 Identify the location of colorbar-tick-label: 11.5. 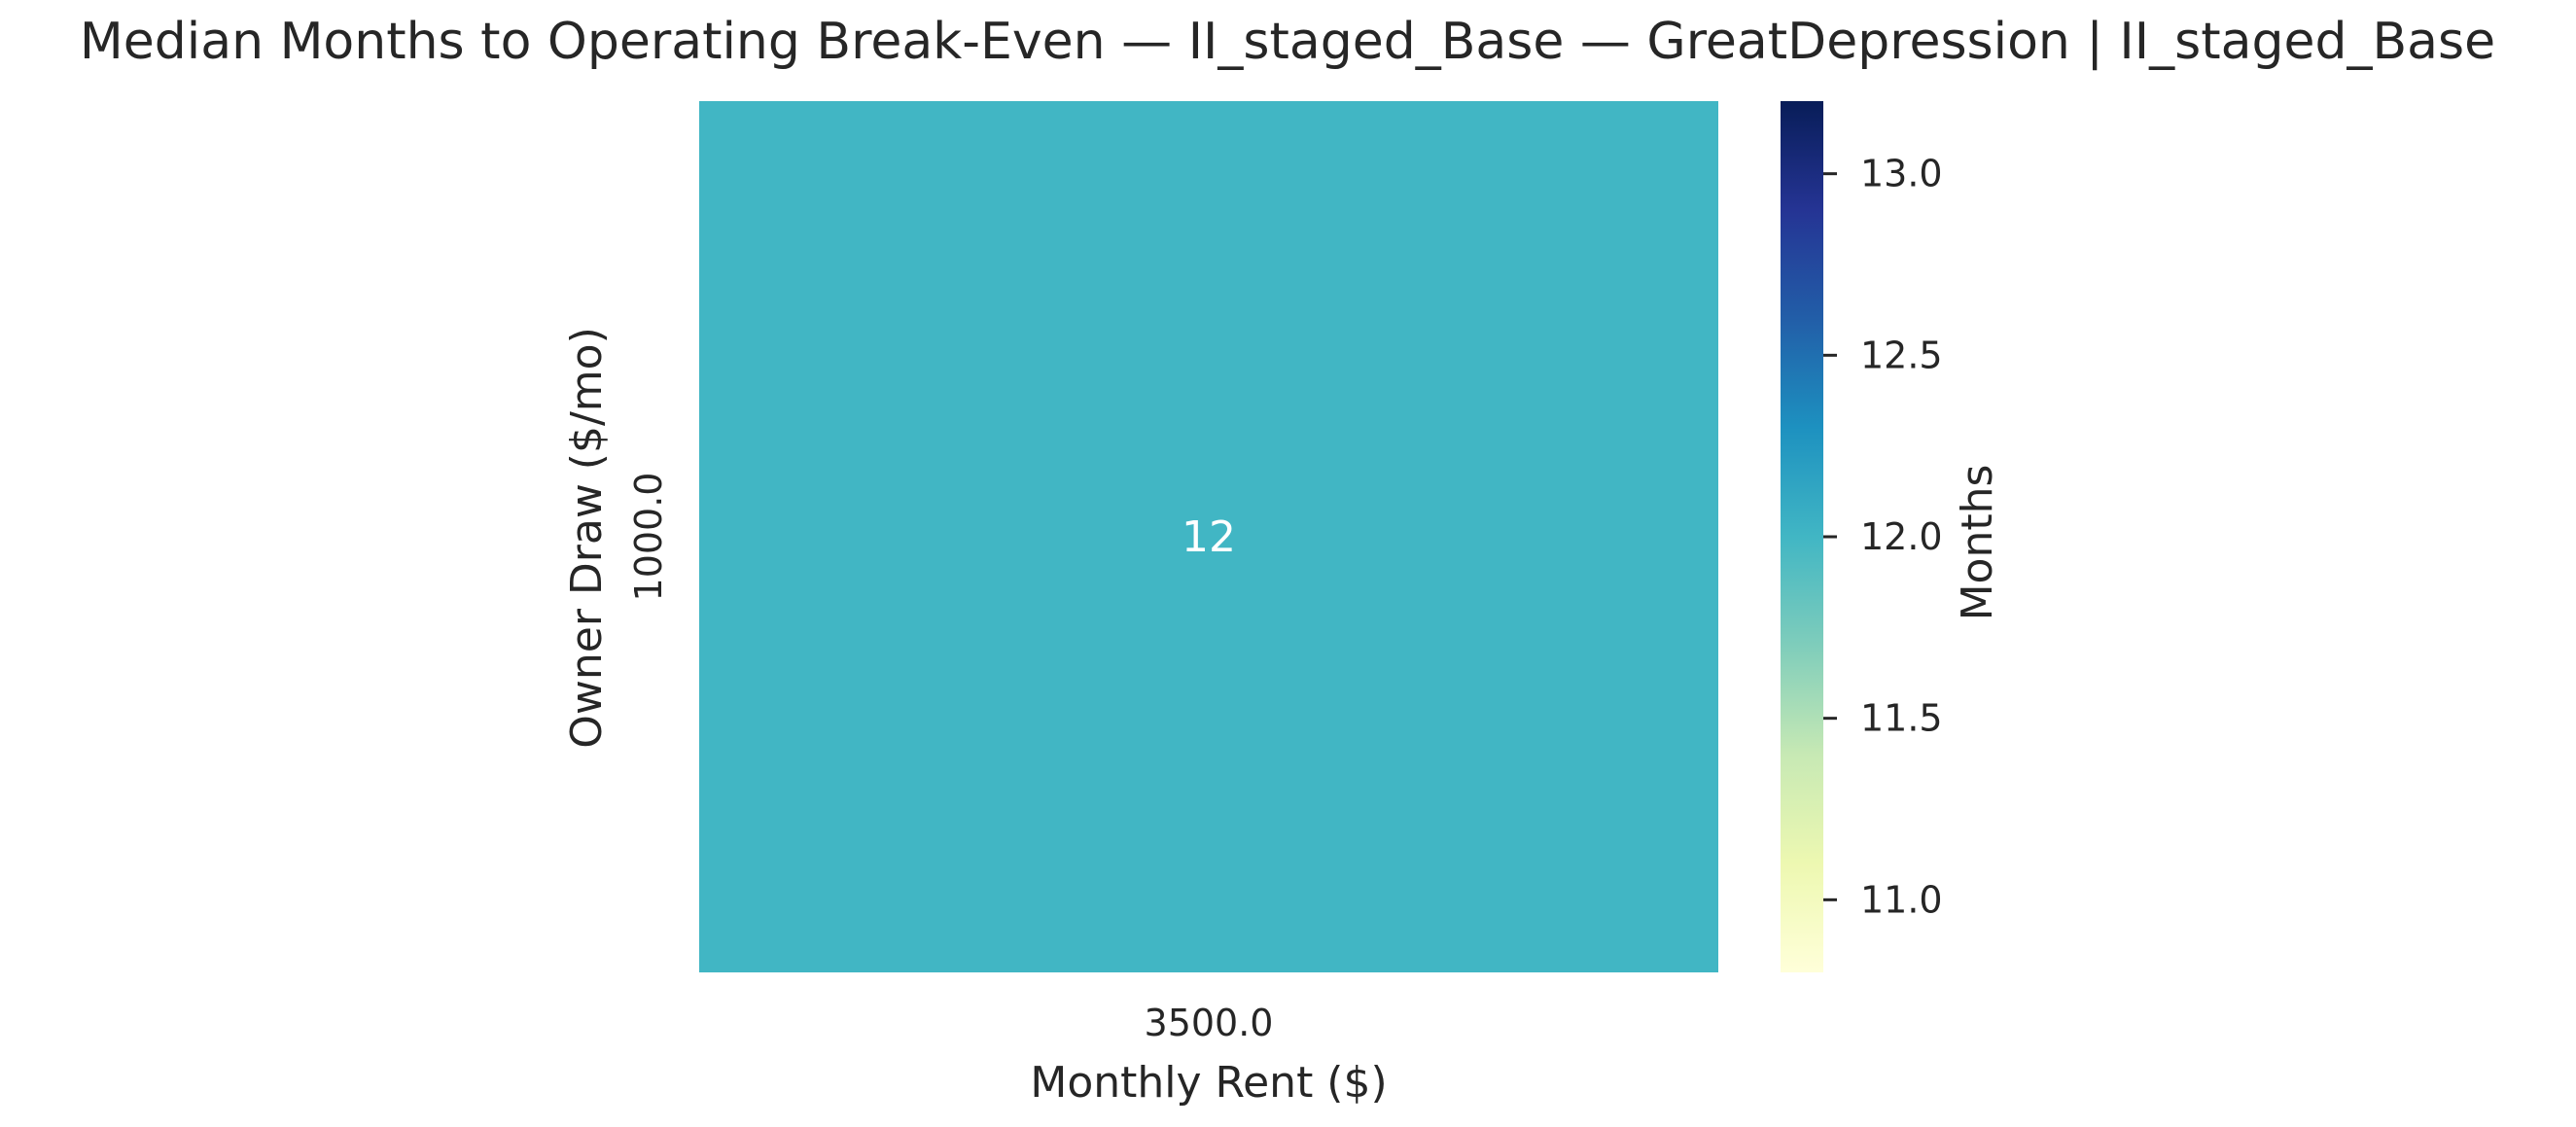
(1901, 718).